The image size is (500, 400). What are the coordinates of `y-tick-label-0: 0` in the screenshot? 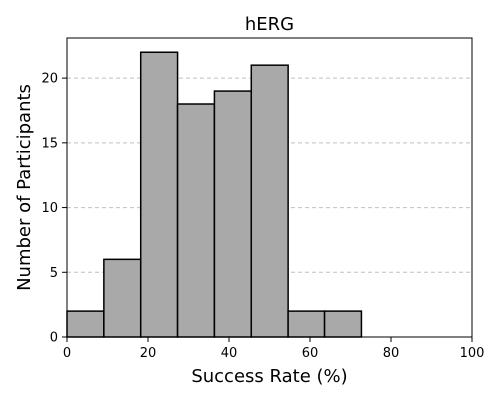 It's located at (54, 338).